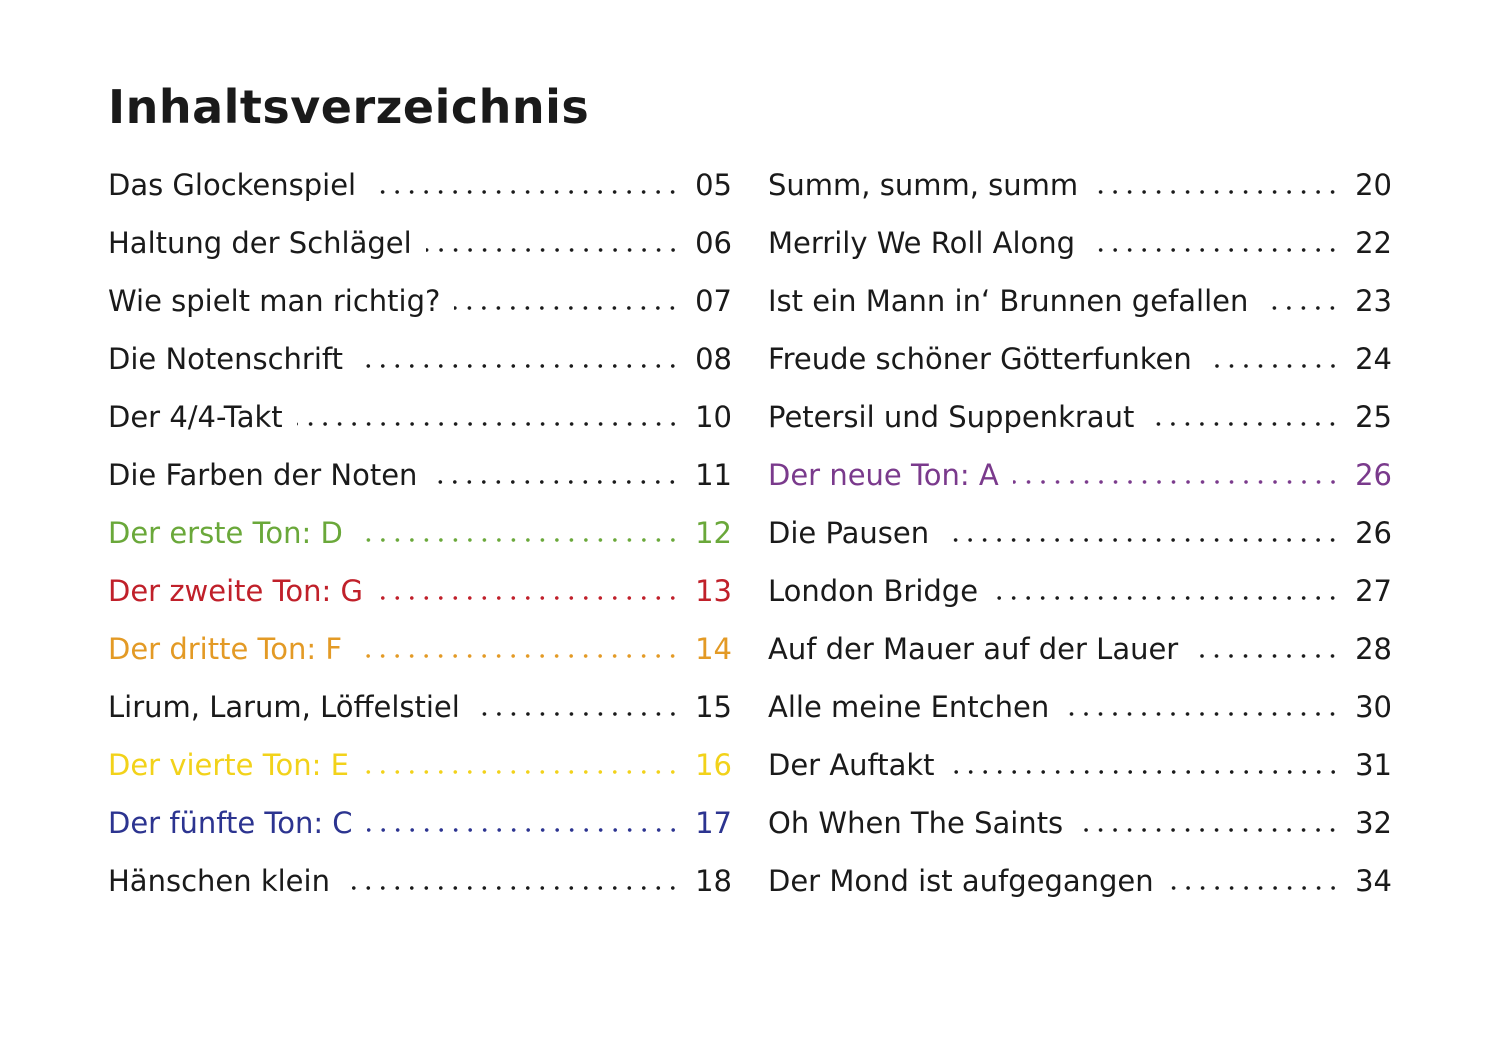 The image size is (1500, 1057). I want to click on toc-entry: Der dritte Ton: F 14, so click(420, 661).